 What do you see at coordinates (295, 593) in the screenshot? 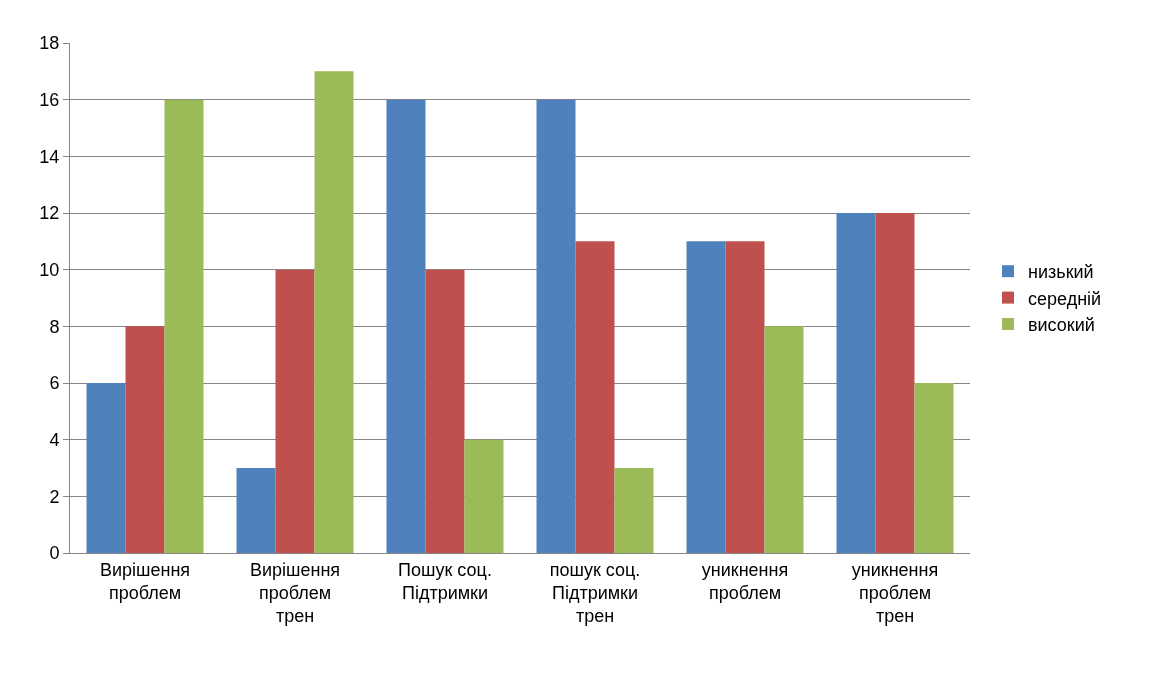
I see `x-tick-label: Вирішення проблем трен` at bounding box center [295, 593].